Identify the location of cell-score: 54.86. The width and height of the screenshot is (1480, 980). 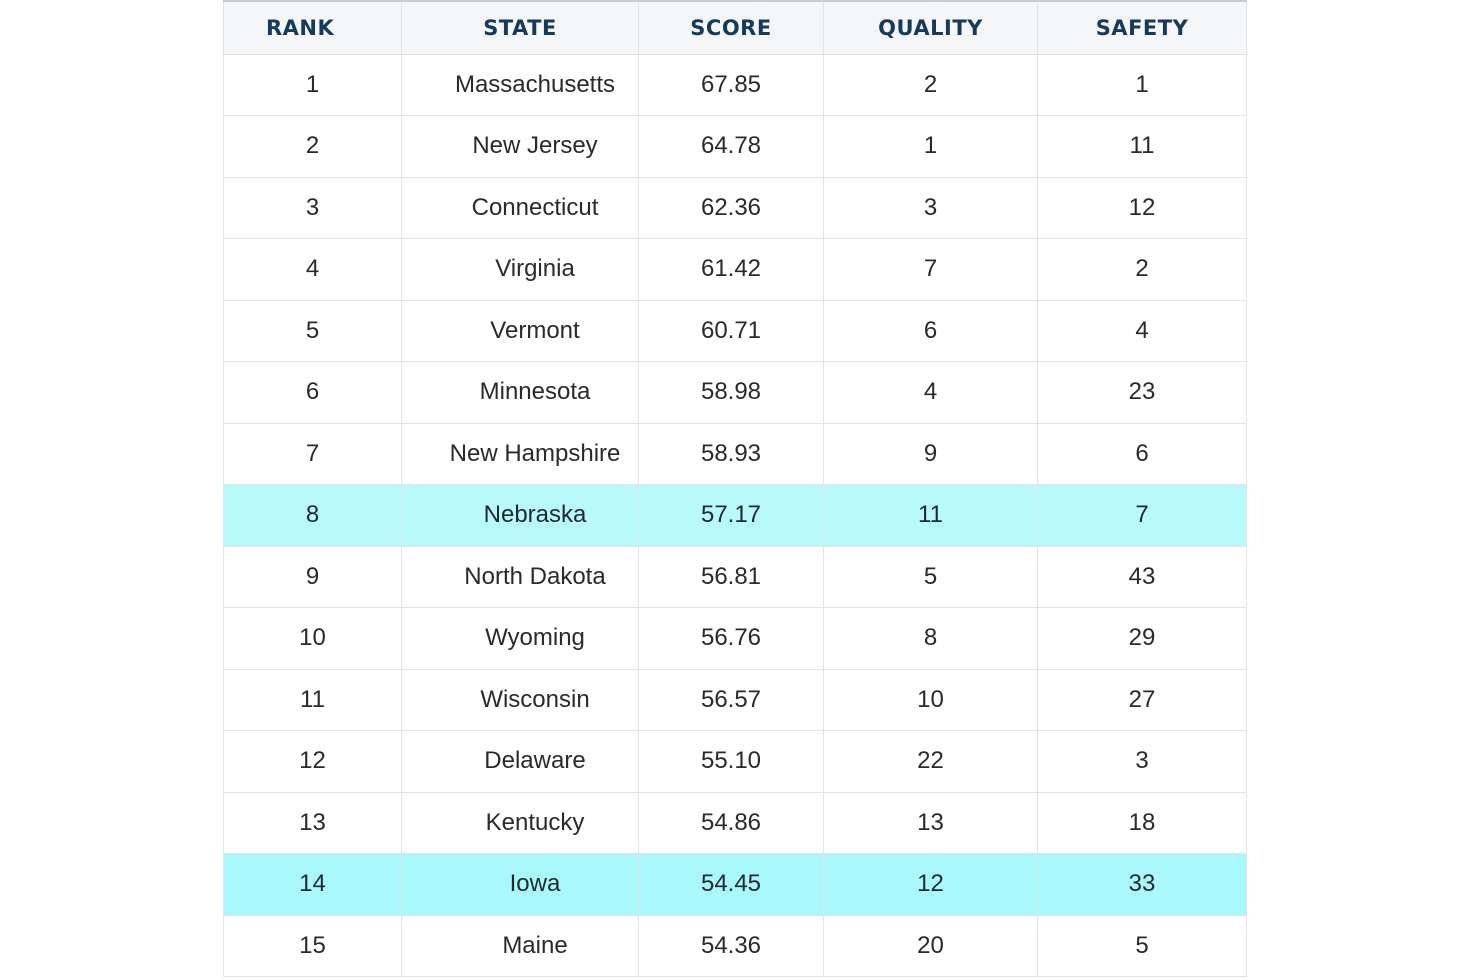
(731, 823).